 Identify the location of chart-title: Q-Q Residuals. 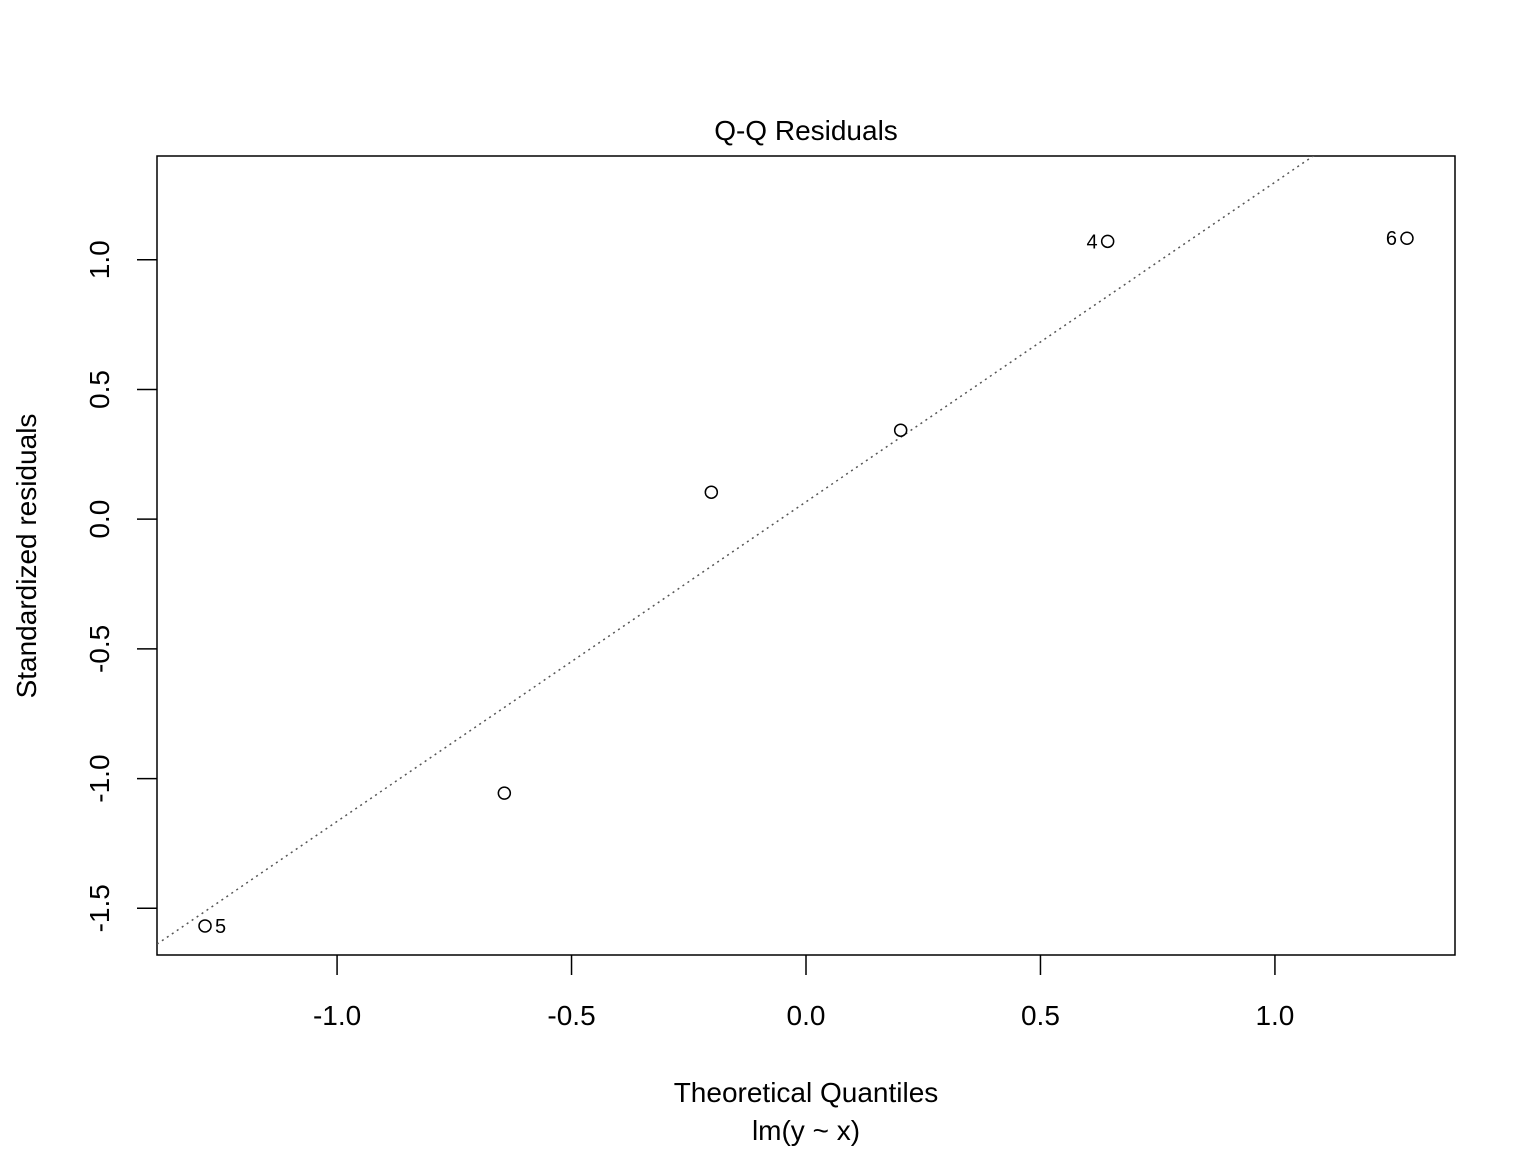
(806, 130).